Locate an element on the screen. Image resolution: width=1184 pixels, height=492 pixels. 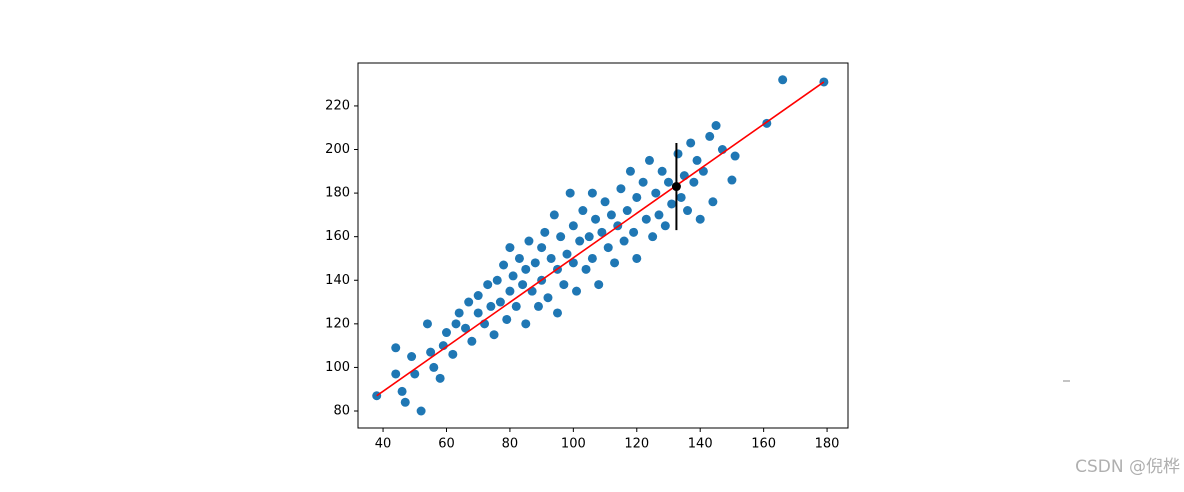
y-tick-label: 80 is located at coordinates (341, 411).